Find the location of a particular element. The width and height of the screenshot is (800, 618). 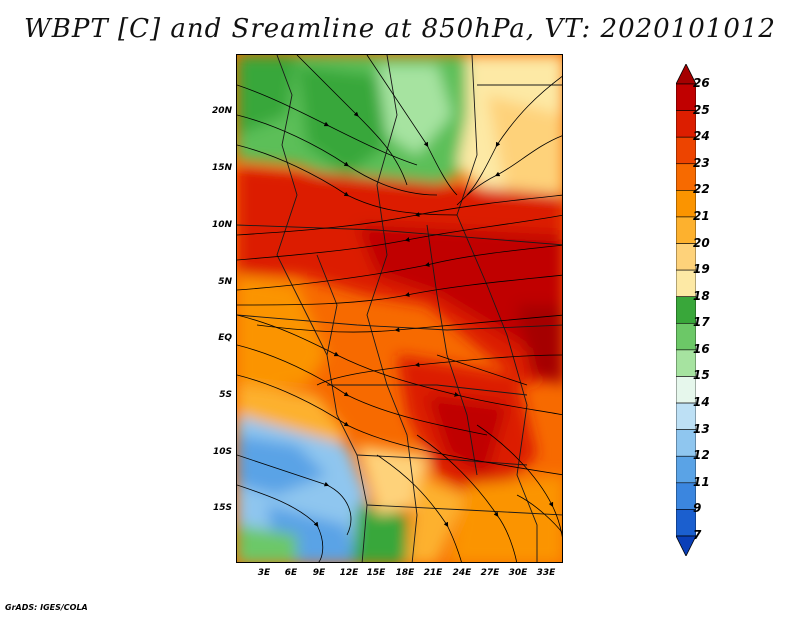

colorbar-label: 26 is located at coordinates (701, 83).